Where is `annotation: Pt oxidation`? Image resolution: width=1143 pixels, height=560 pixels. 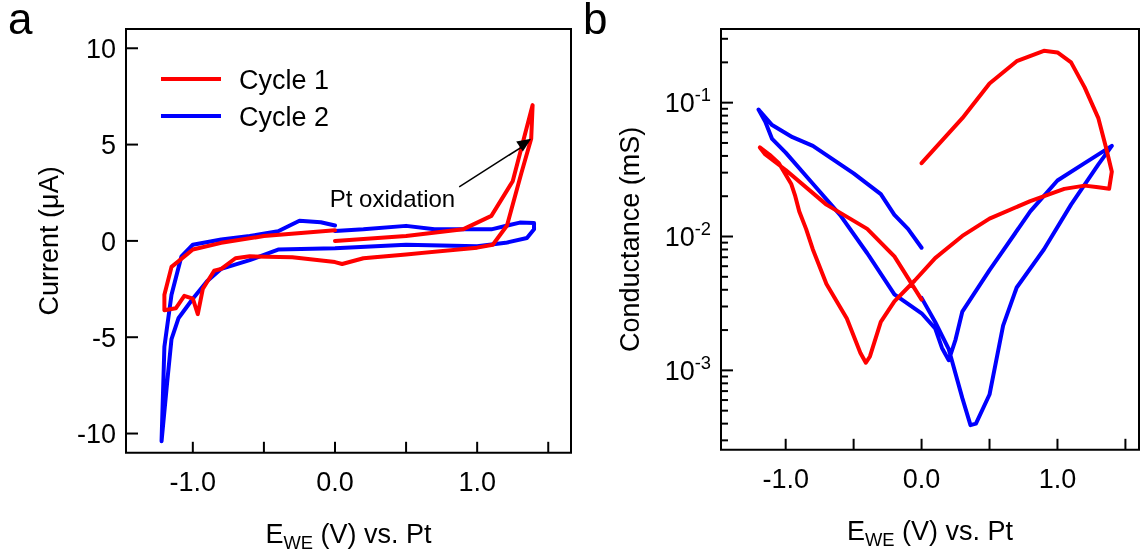 annotation: Pt oxidation is located at coordinates (392, 198).